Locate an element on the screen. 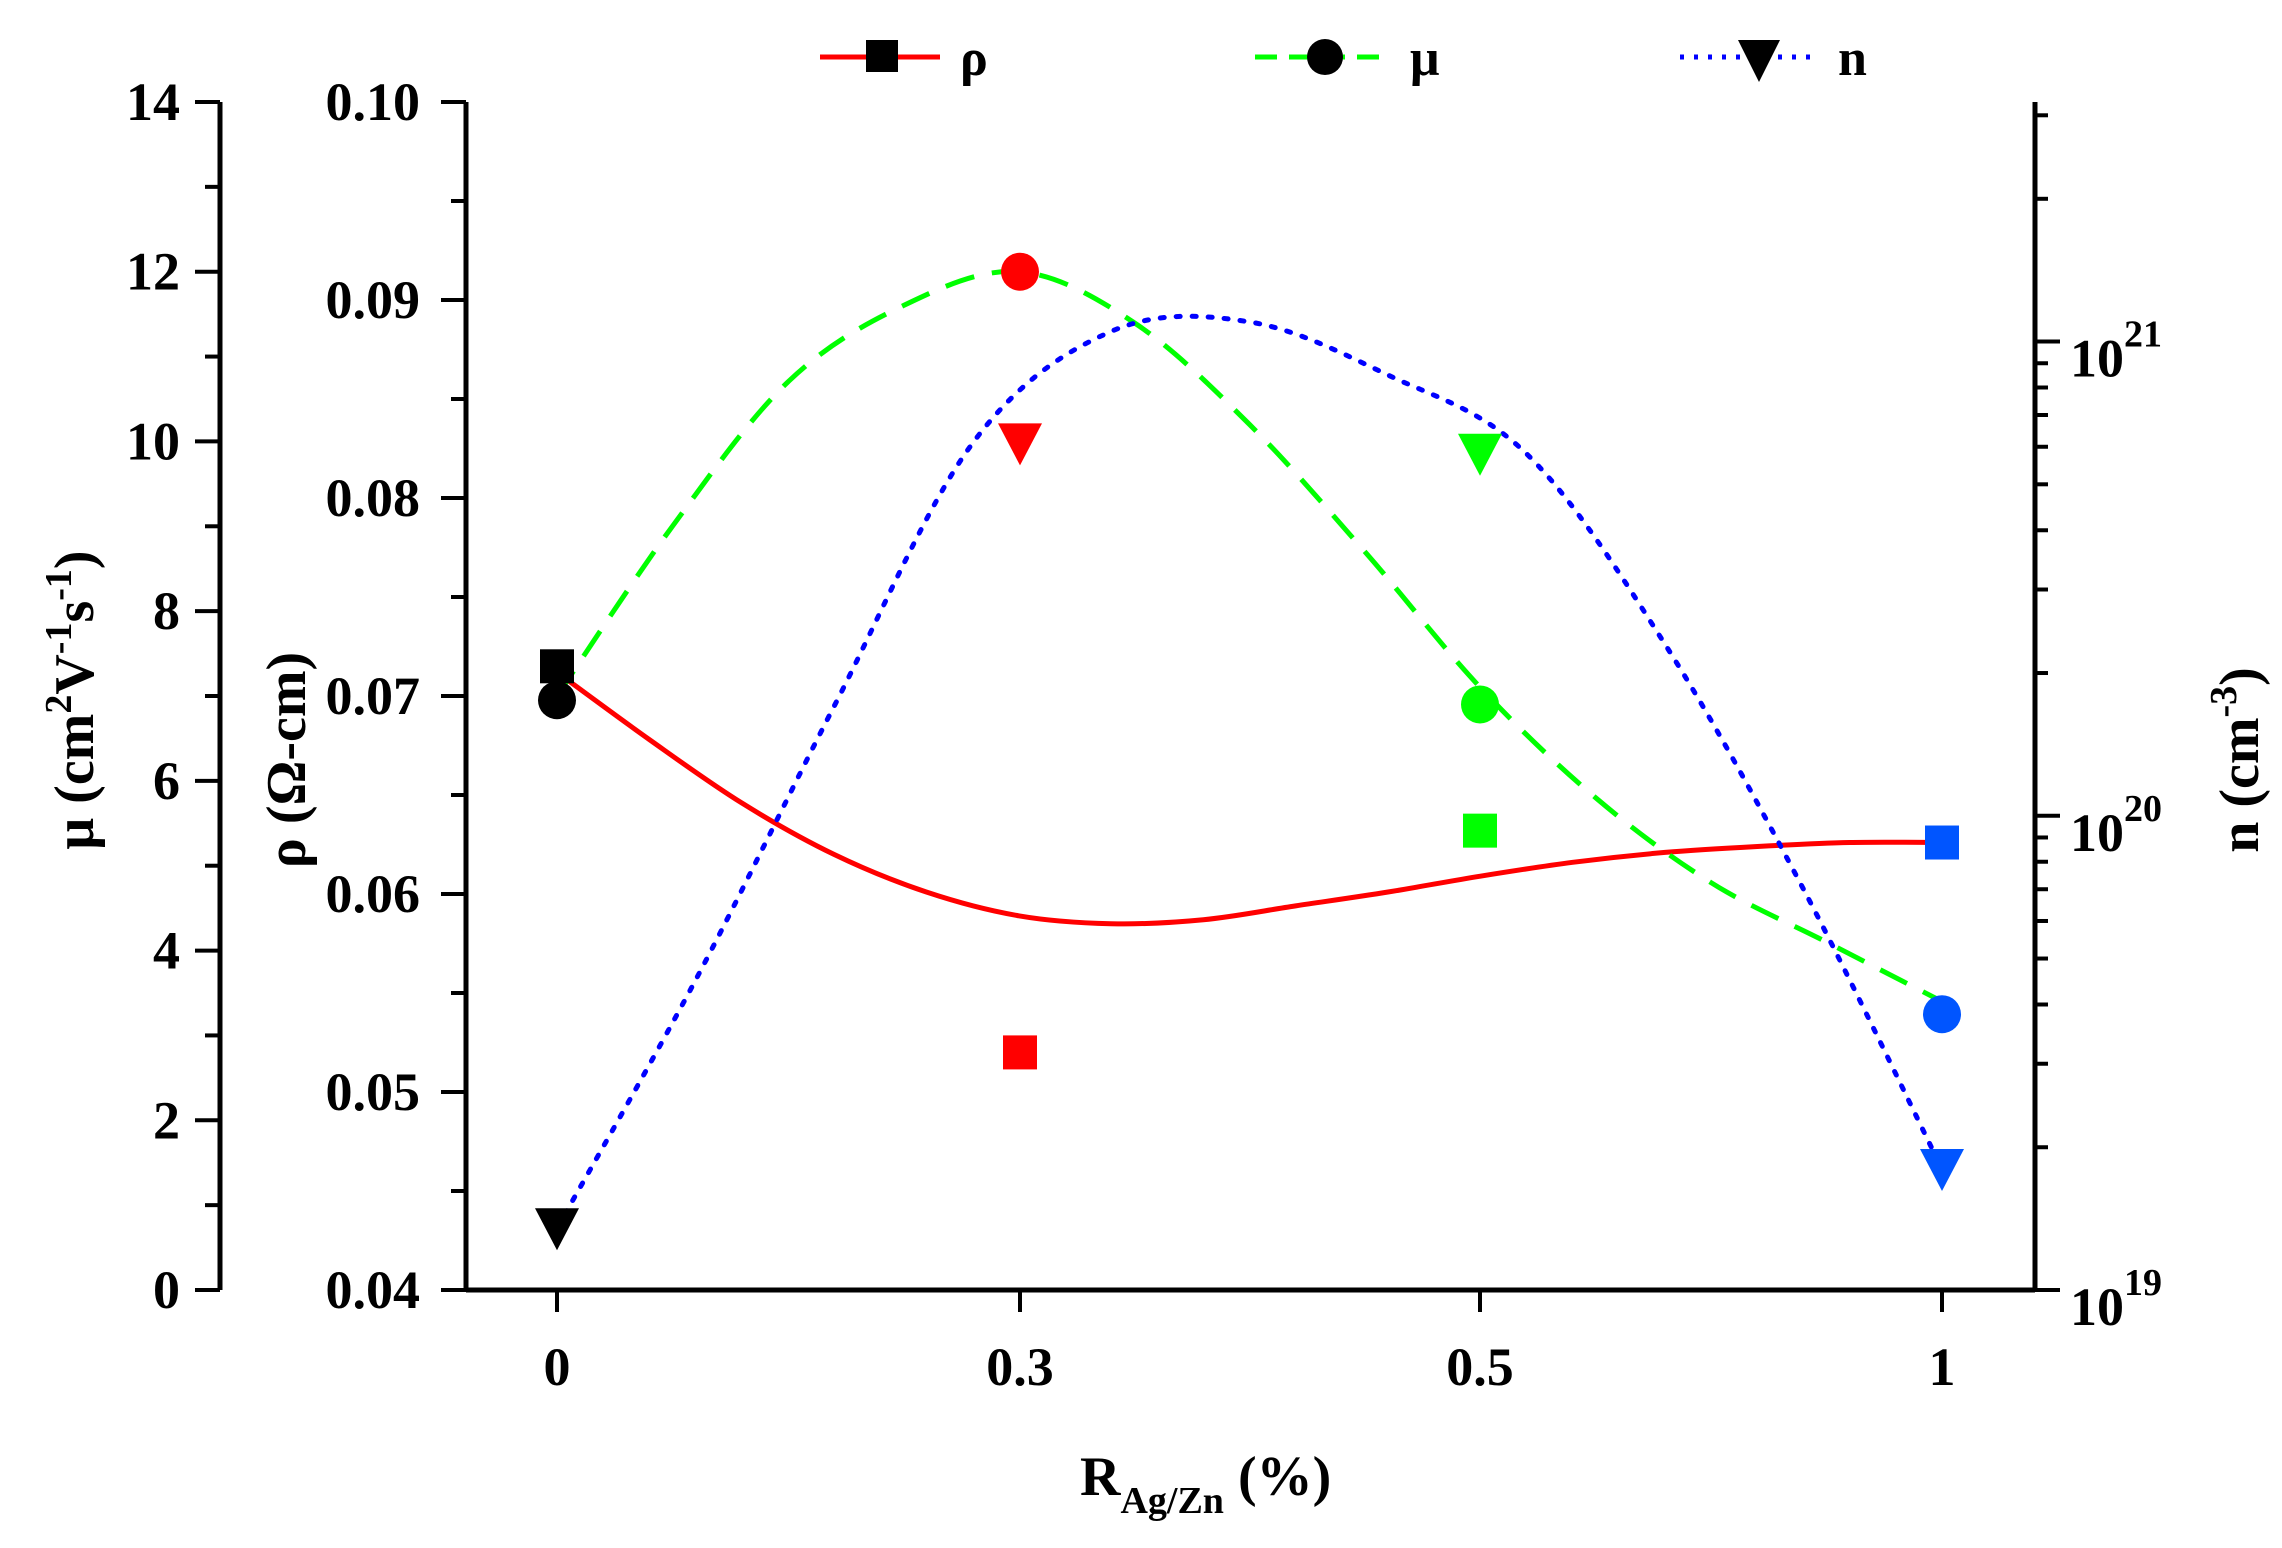 This screenshot has height=1548, width=2282. n-tick-label: 1019 is located at coordinates (2116, 1299).